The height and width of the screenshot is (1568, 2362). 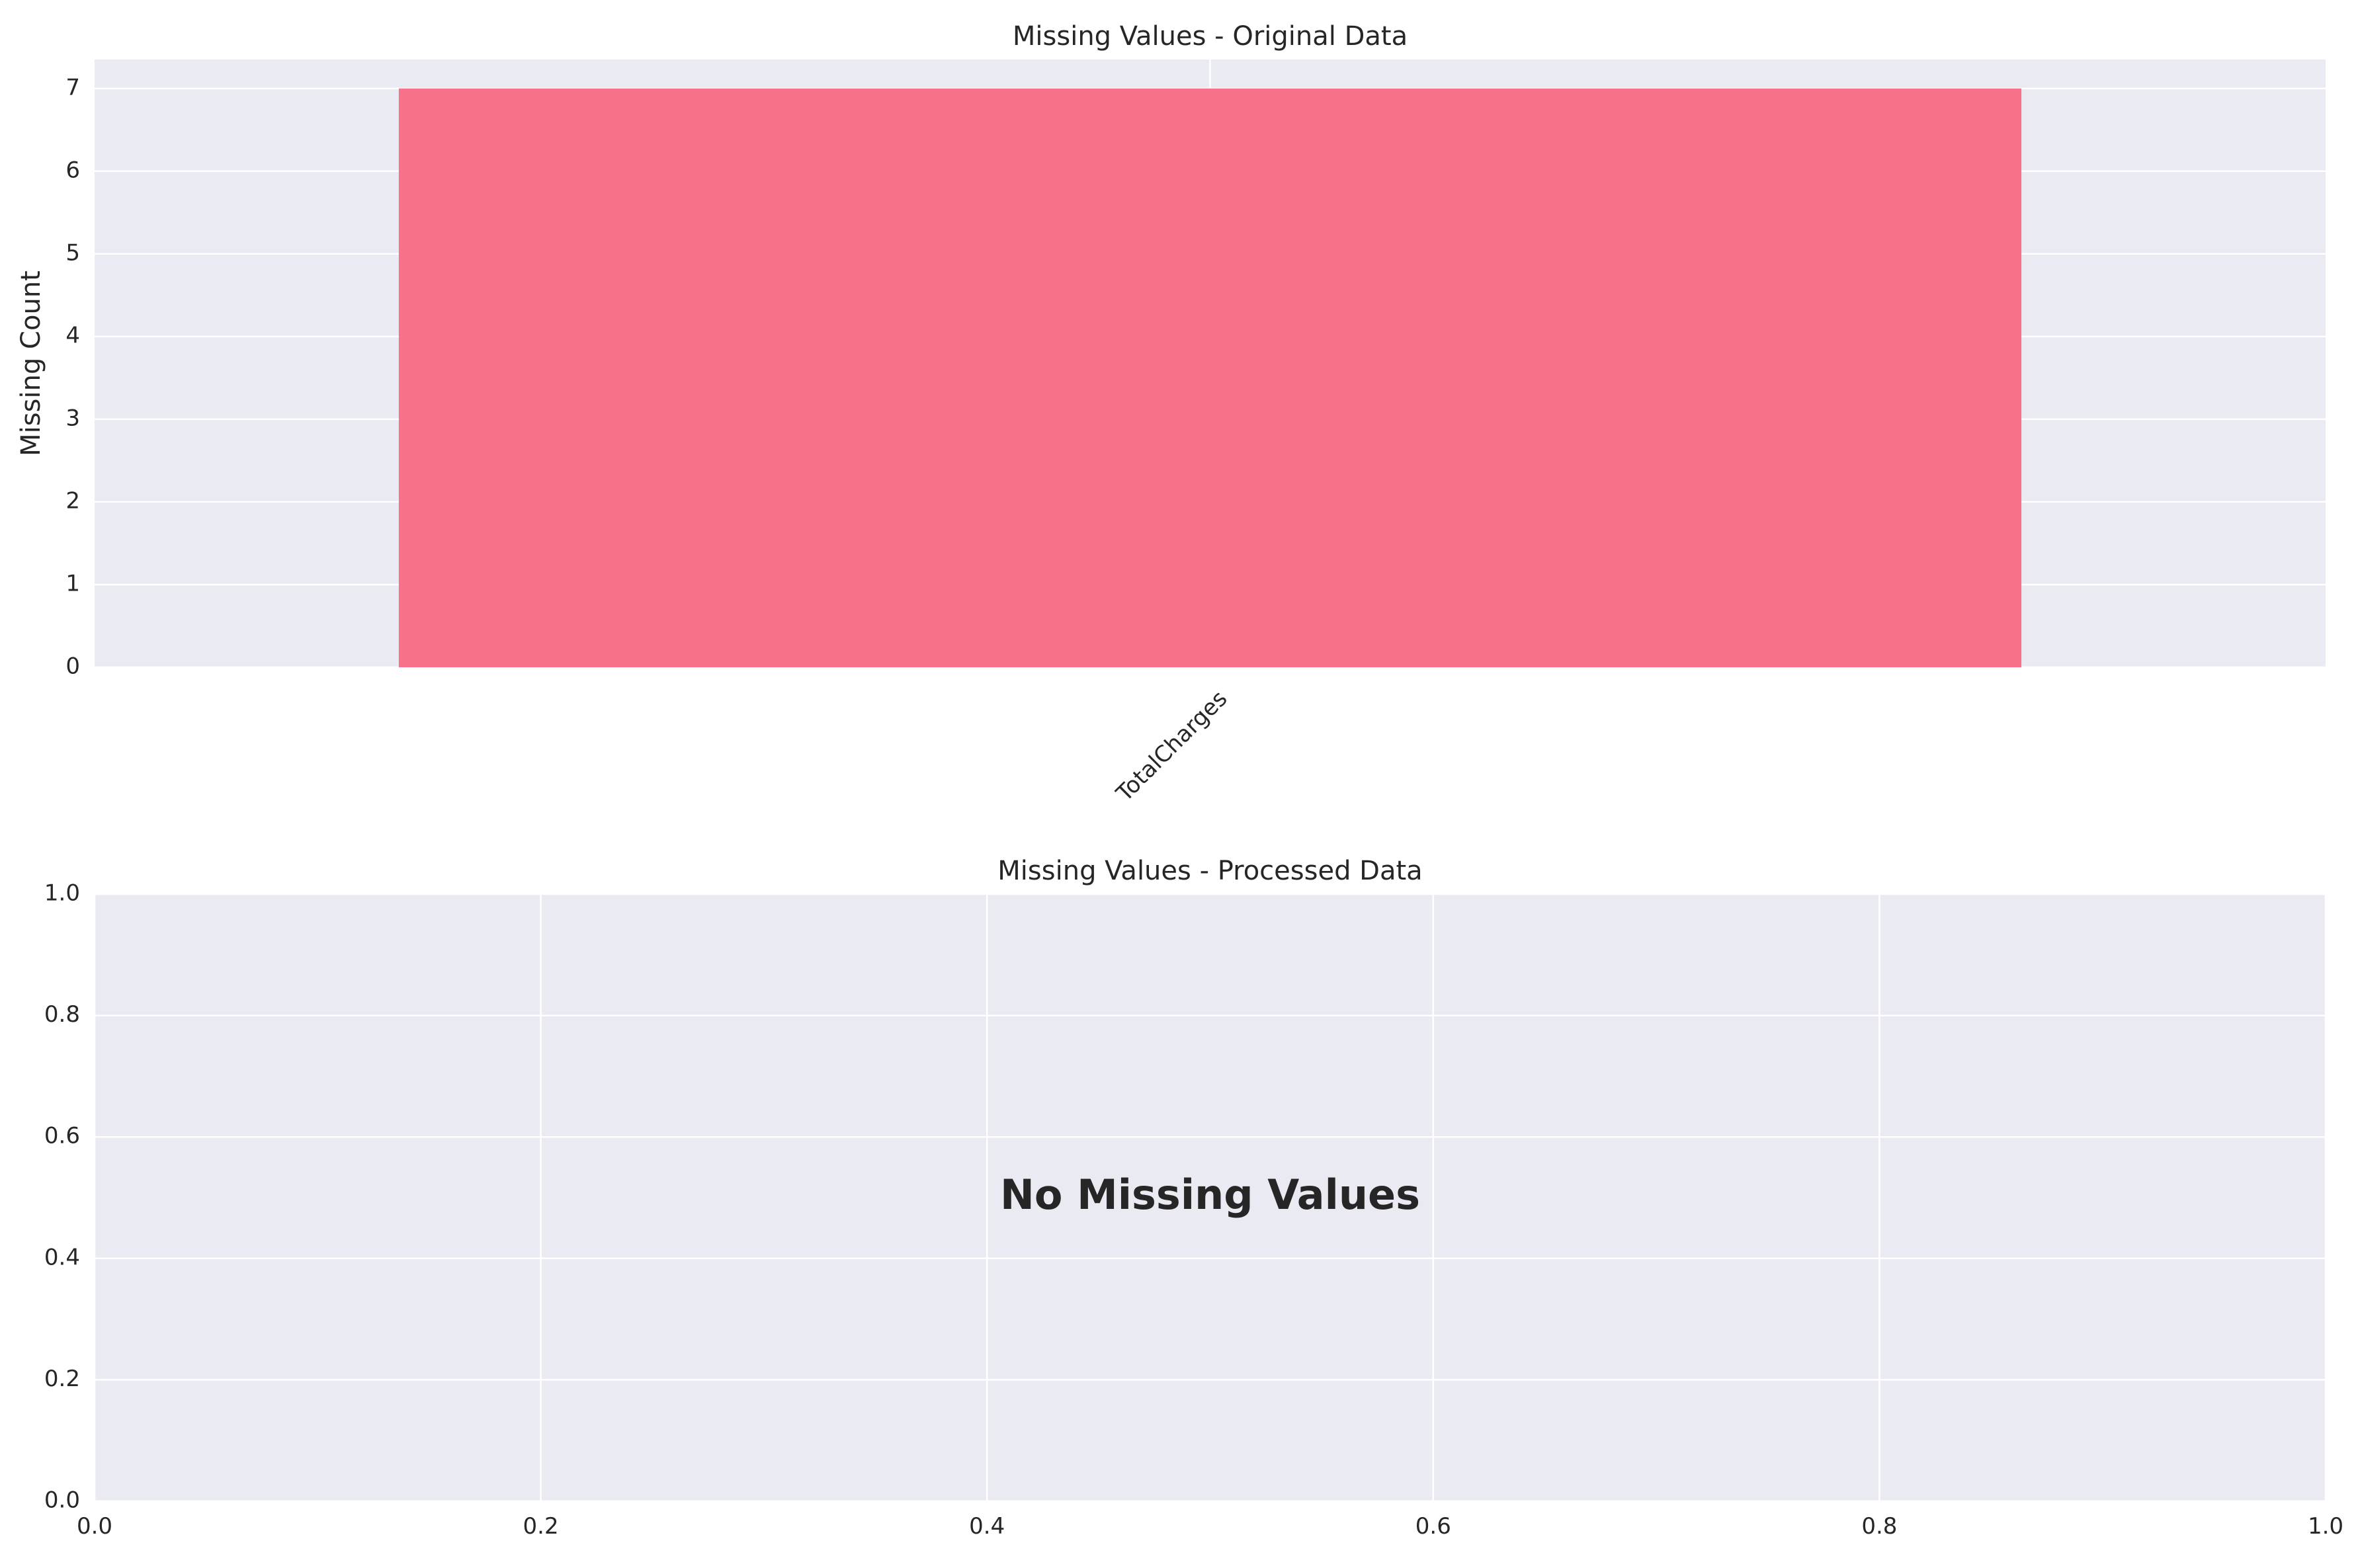 What do you see at coordinates (72, 170) in the screenshot?
I see `y-tick-label: 6` at bounding box center [72, 170].